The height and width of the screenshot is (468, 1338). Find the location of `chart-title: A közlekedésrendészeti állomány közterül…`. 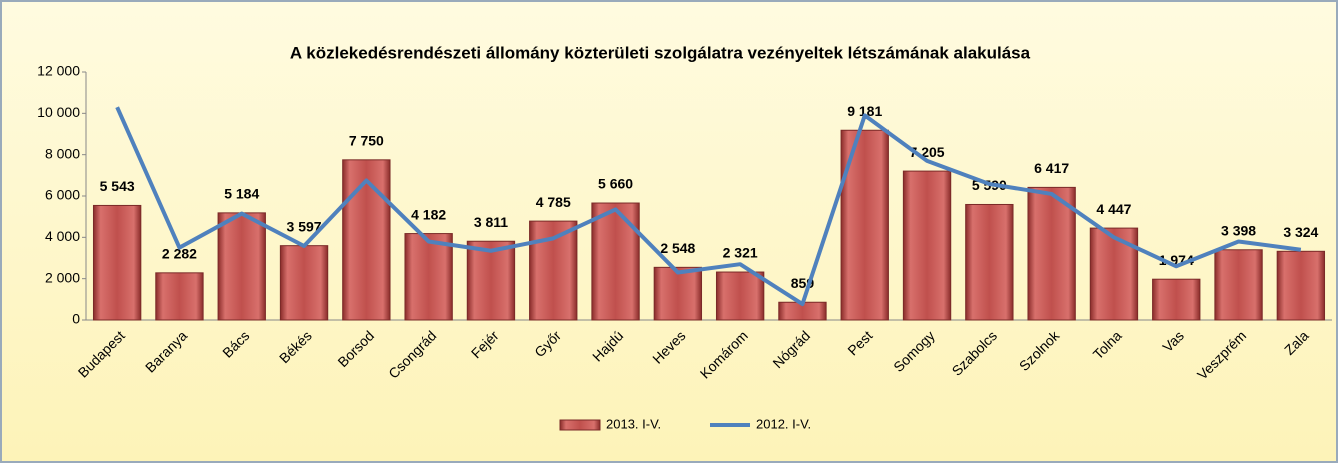

chart-title: A közlekedésrendészeti állomány közterül… is located at coordinates (660, 52).